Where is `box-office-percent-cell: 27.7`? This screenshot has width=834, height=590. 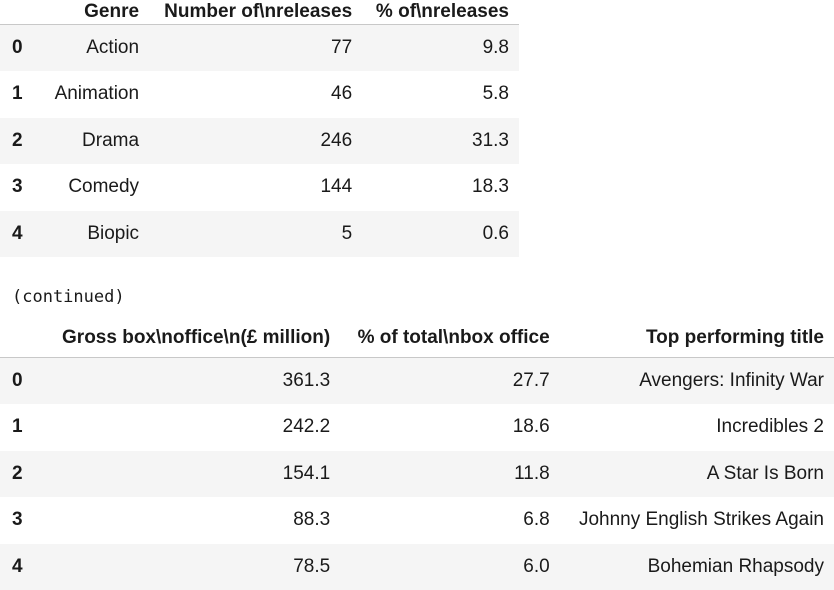
box-office-percent-cell: 27.7 is located at coordinates (450, 381).